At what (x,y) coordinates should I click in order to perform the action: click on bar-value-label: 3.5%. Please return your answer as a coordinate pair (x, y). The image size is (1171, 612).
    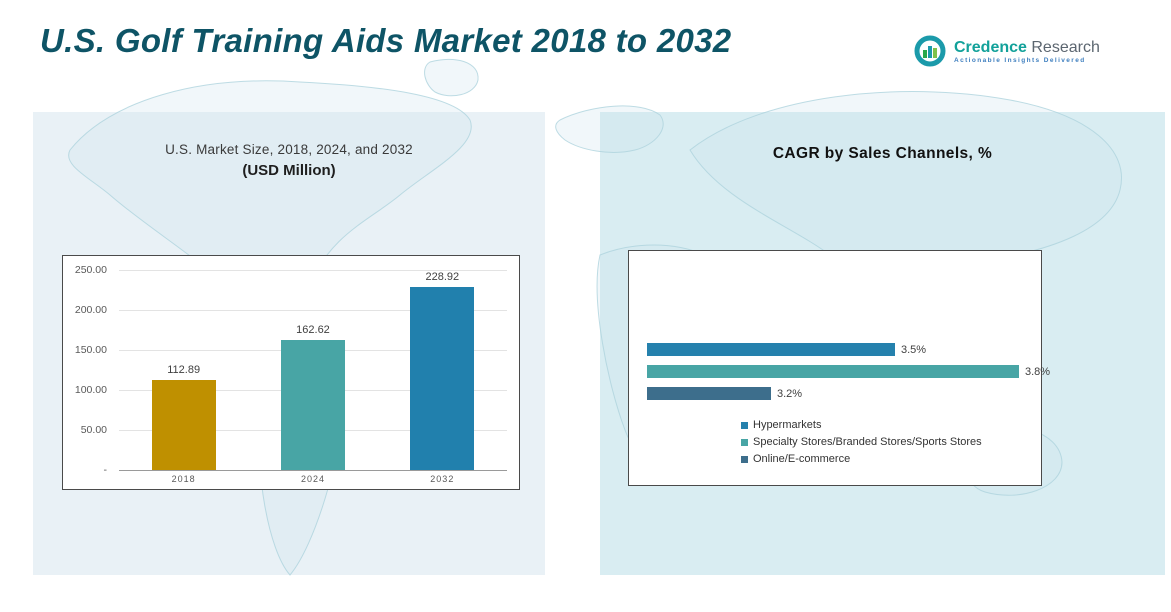
    Looking at the image, I should click on (914, 349).